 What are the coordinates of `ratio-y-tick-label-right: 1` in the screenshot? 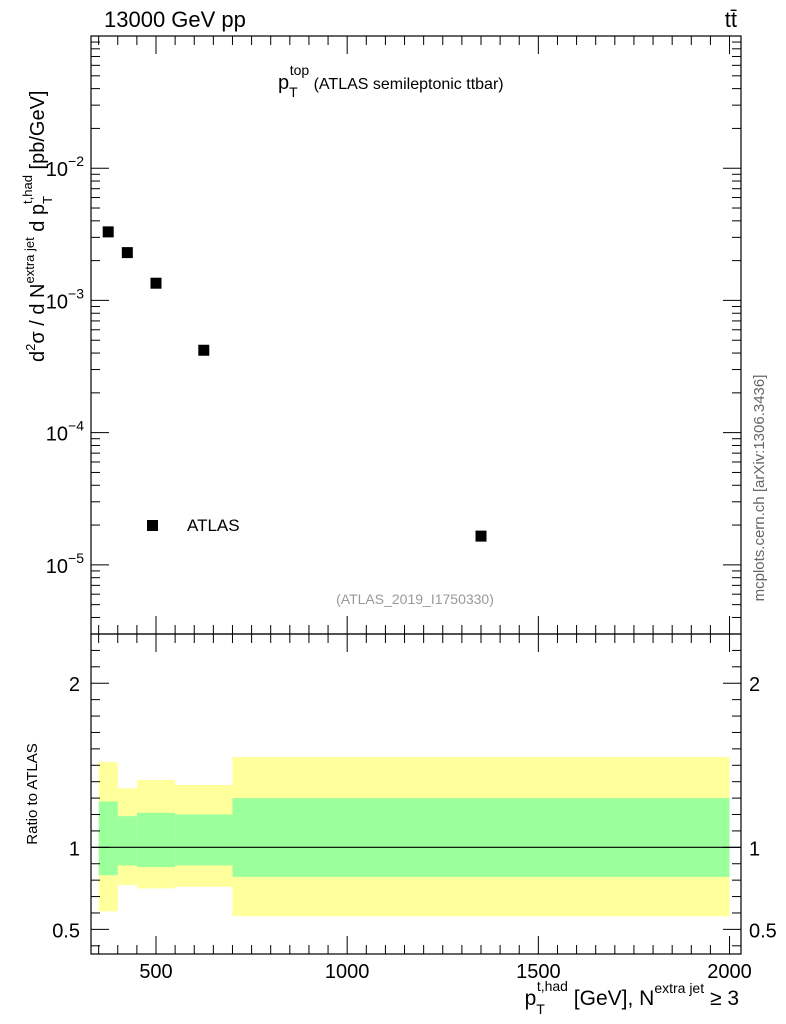 It's located at (754, 849).